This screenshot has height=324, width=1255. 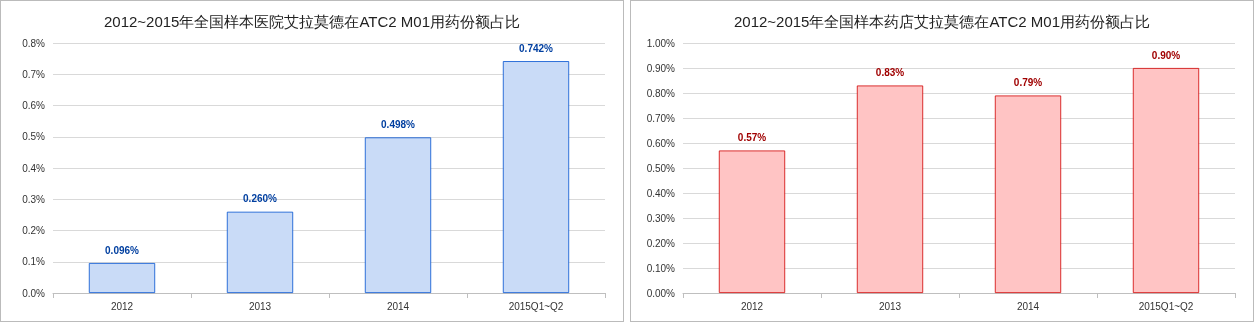 I want to click on data-label: 0.498%, so click(x=398, y=124).